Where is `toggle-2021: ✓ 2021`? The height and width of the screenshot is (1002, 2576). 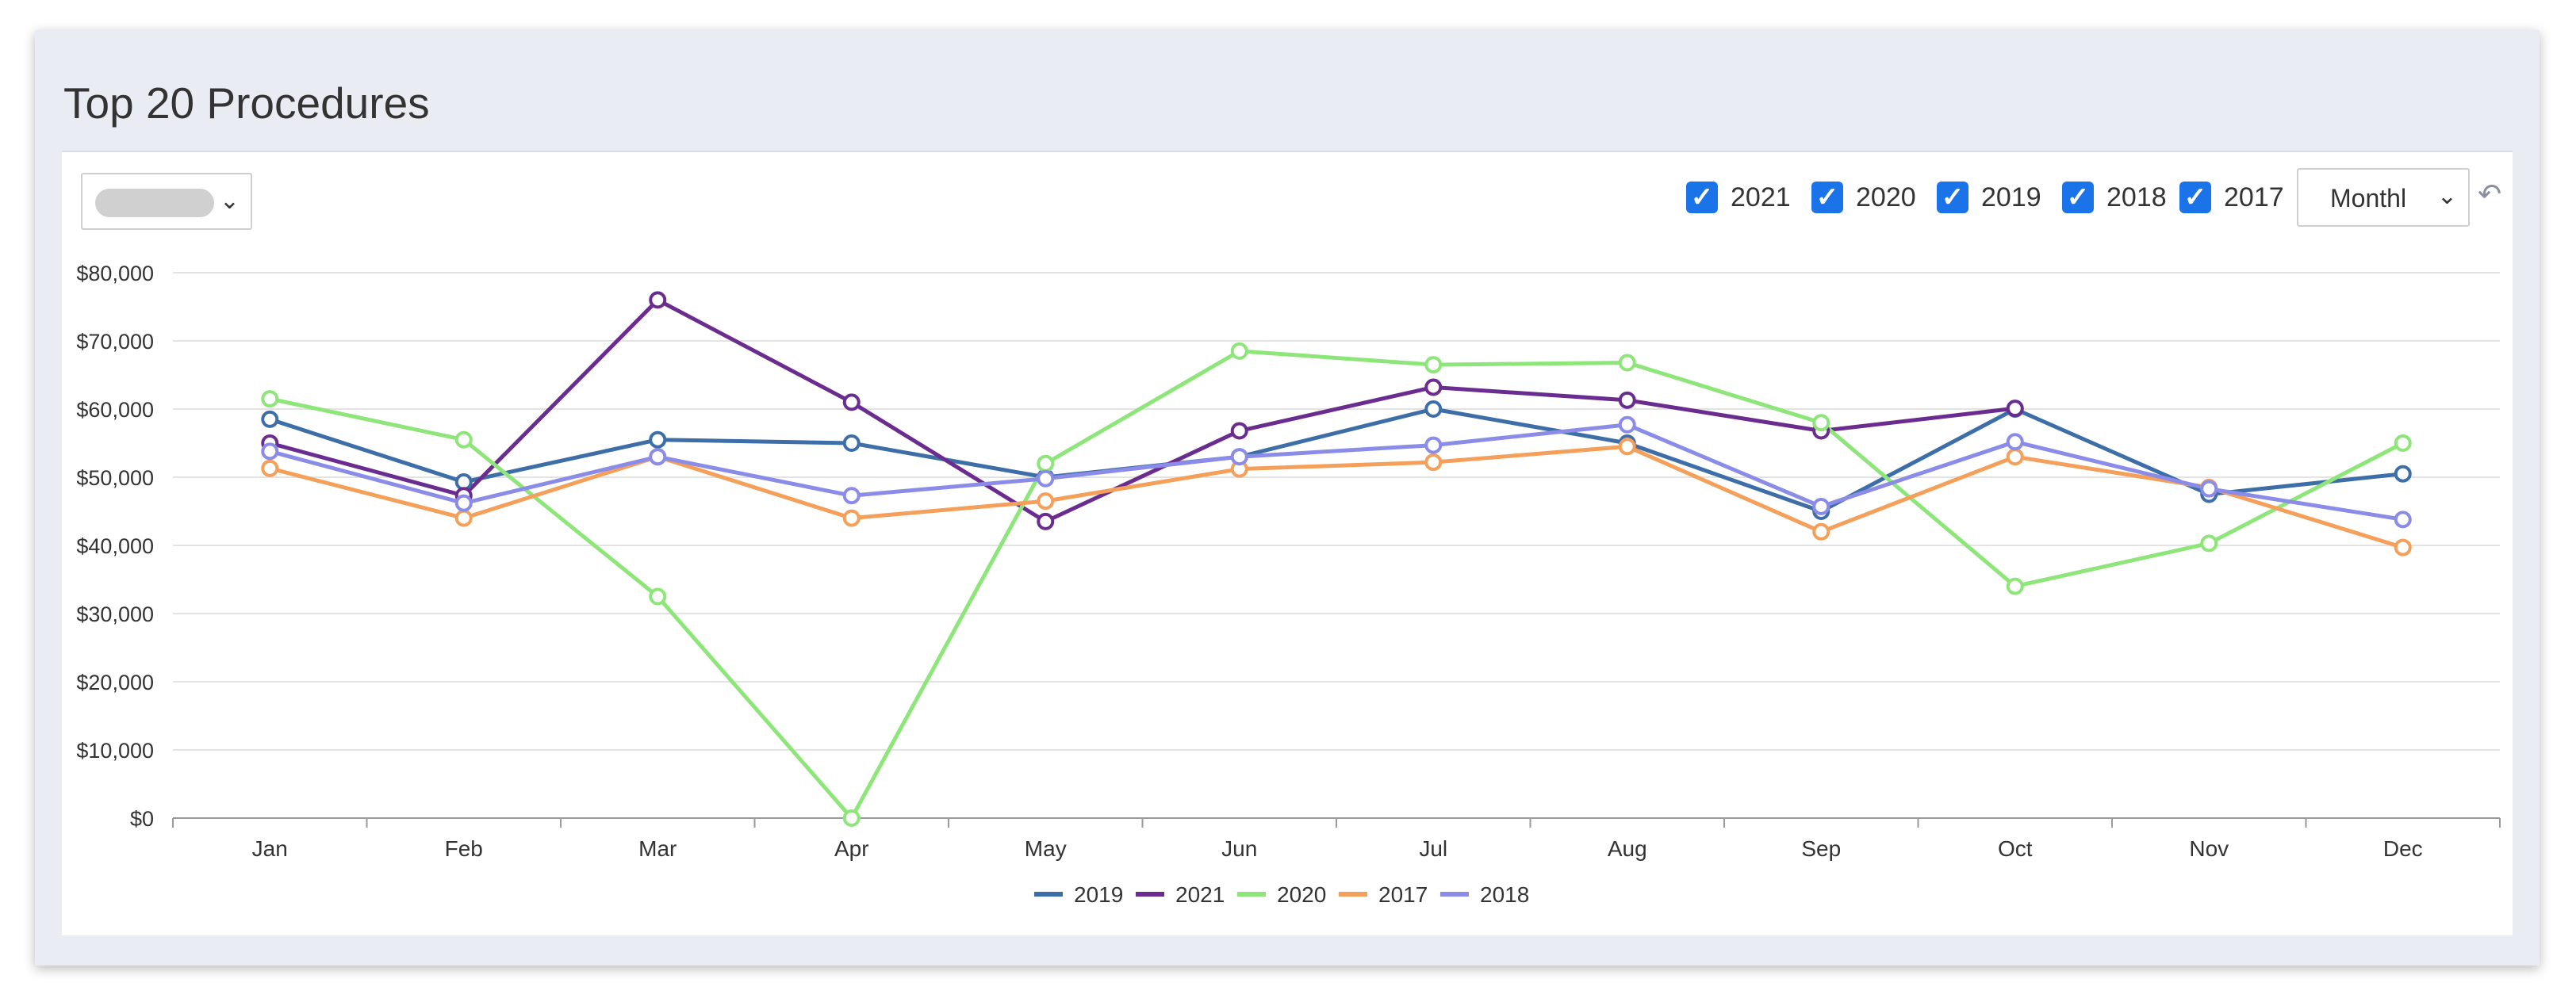
toggle-2021: ✓ 2021 is located at coordinates (1739, 197).